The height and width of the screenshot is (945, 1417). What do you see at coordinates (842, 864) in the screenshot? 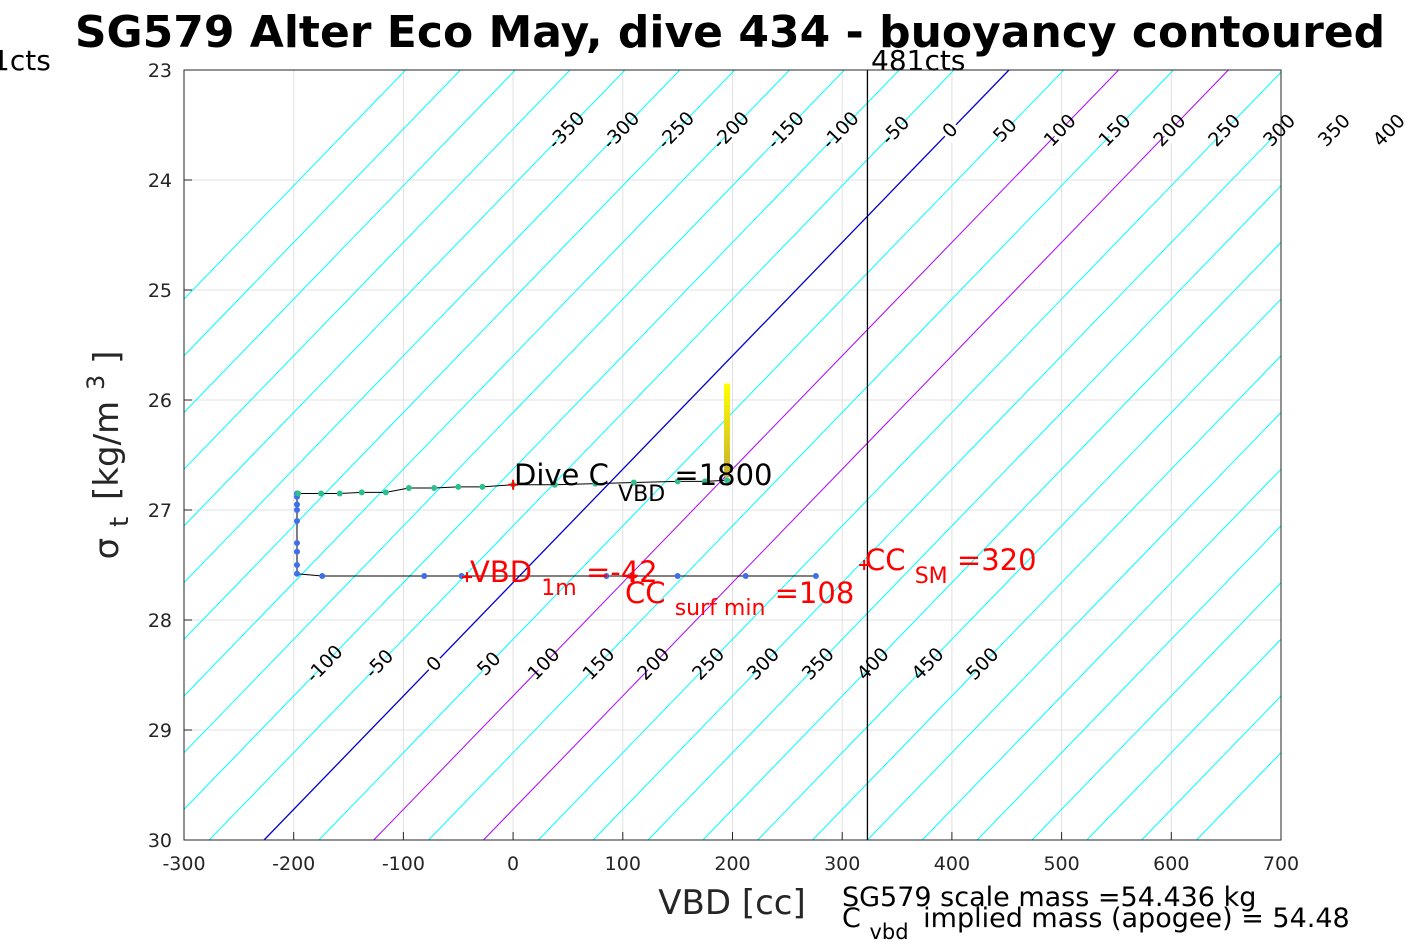
I see `x-tick-label: 300` at bounding box center [842, 864].